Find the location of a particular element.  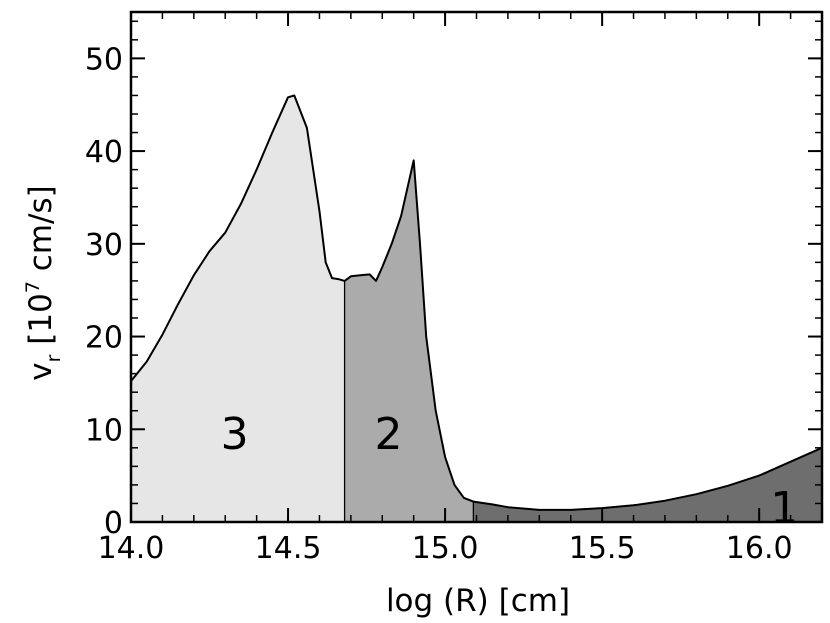

x-tick-label: 16.0 is located at coordinates (759, 548).